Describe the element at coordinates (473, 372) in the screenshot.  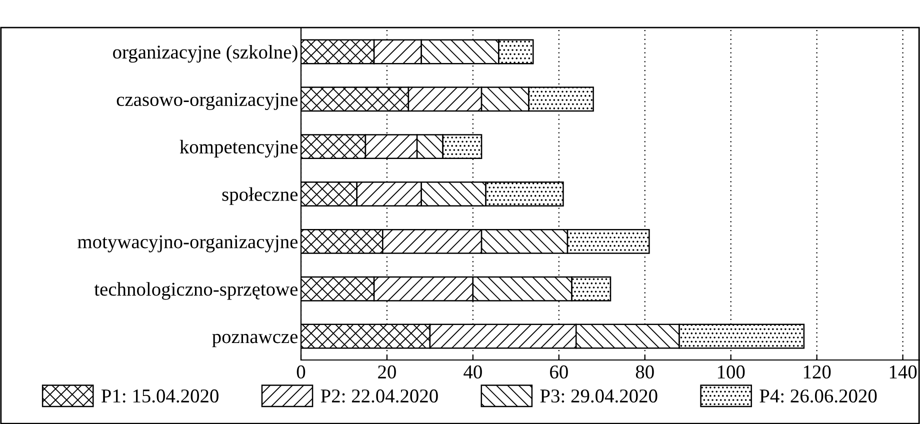
I see `x-tick-label: 40` at that location.